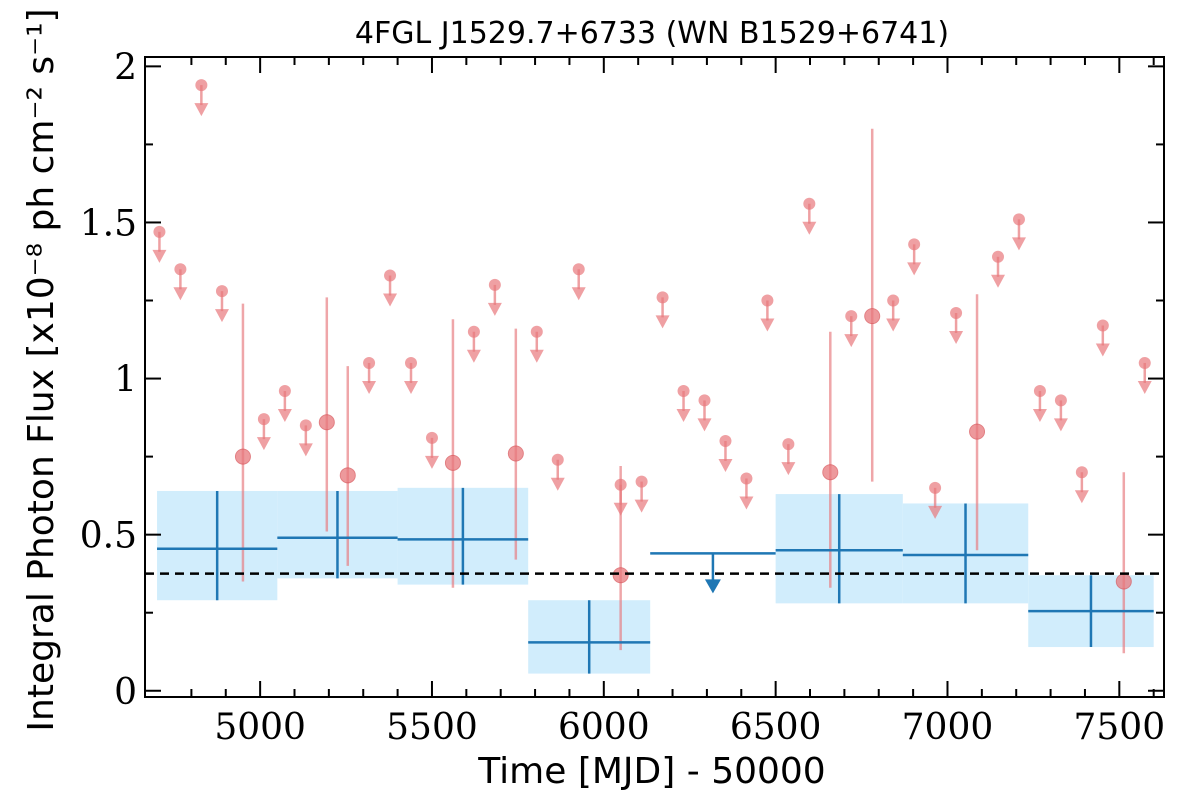 The width and height of the screenshot is (1200, 800). What do you see at coordinates (1120, 727) in the screenshot?
I see `x-tick-label: 7500` at bounding box center [1120, 727].